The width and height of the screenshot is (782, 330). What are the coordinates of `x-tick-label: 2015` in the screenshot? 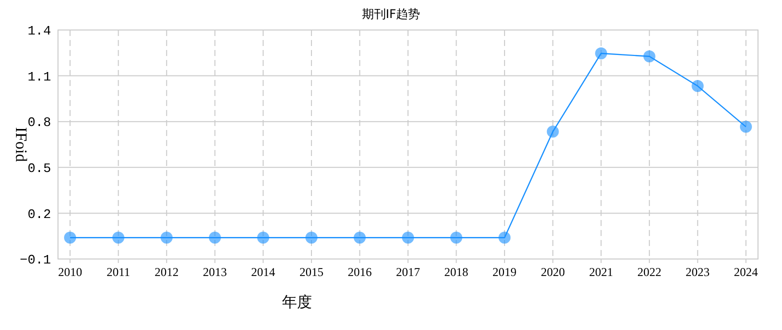 It's located at (311, 272).